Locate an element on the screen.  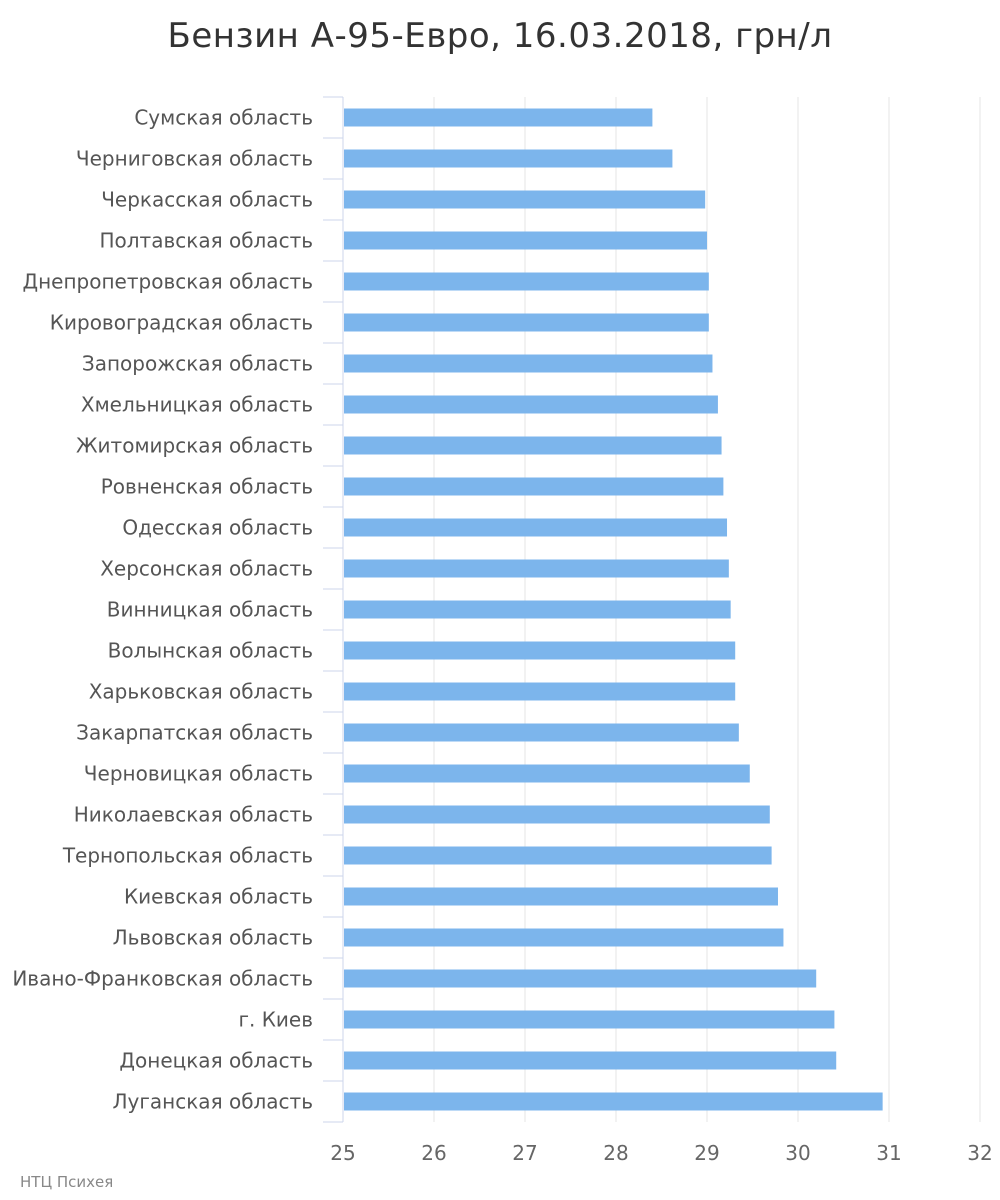
category-label: Кировоградская область is located at coordinates (181, 323).